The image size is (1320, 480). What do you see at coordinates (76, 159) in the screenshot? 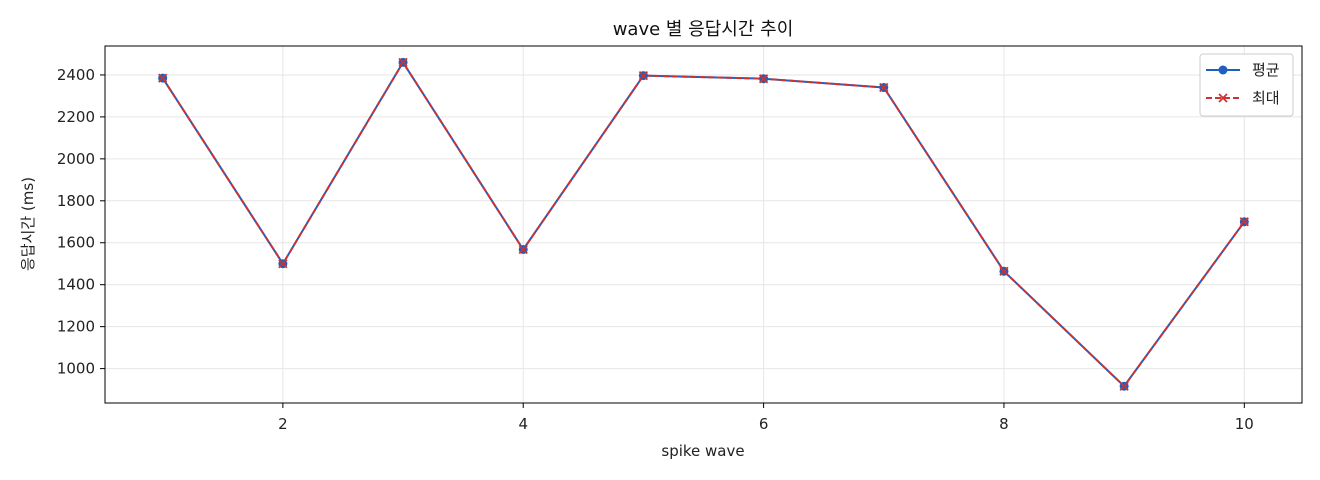
I see `y-tick-label: 2000` at bounding box center [76, 159].